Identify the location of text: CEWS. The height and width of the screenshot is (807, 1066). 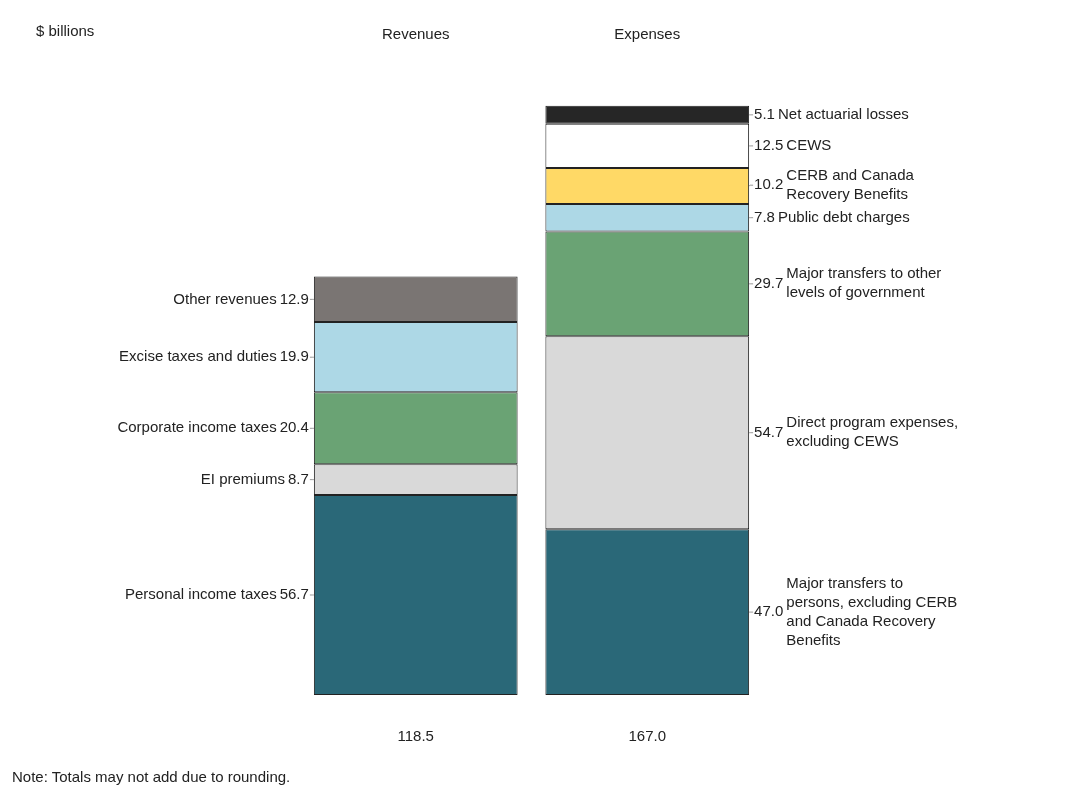
(809, 145).